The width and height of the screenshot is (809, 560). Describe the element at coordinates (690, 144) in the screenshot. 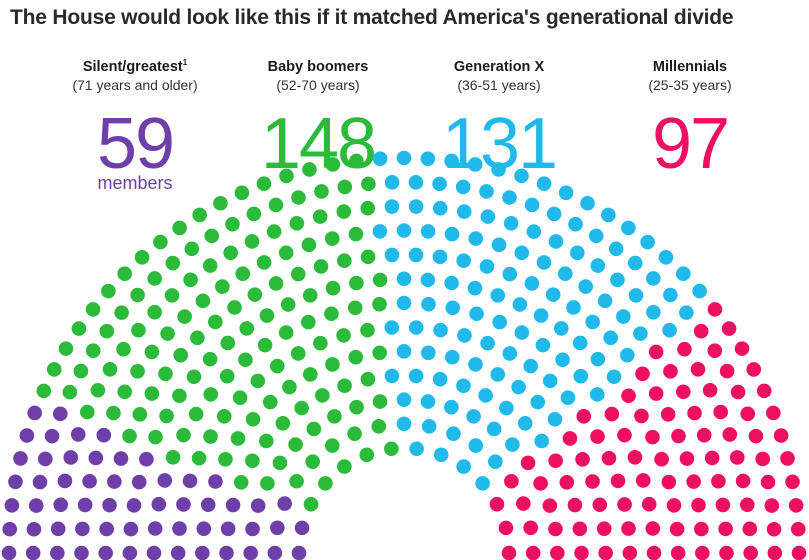

I see `series-count-millennials: 97` at that location.